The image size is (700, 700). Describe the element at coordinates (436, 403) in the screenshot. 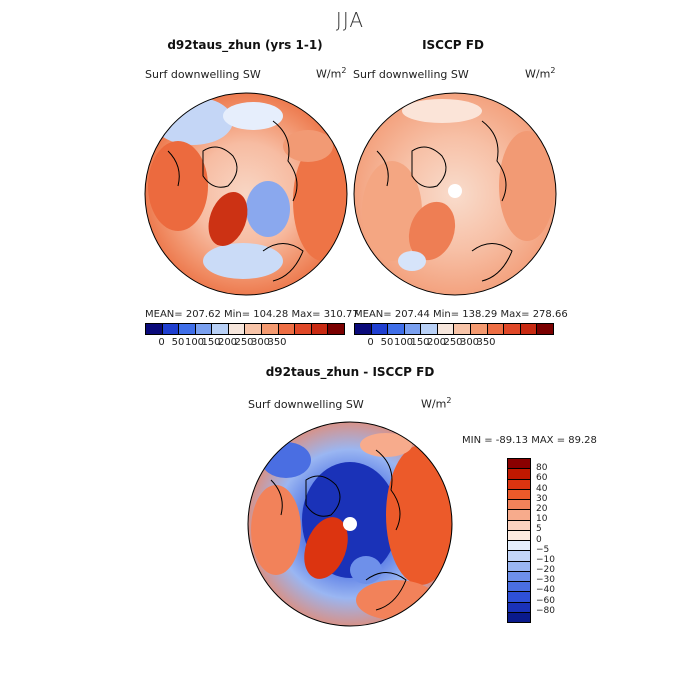

I see `units-label-difference: W/m2` at that location.